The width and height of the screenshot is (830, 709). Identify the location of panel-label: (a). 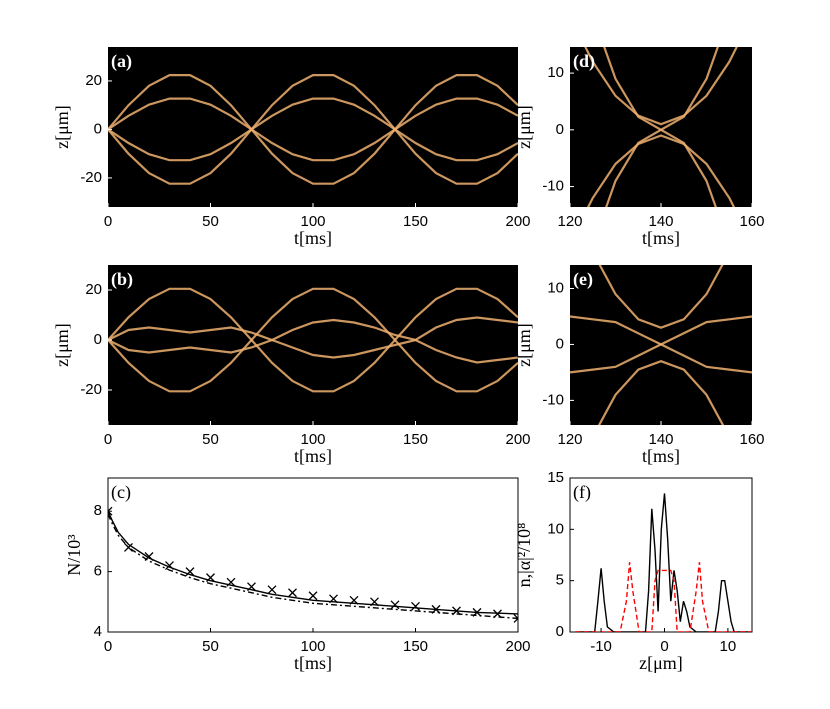
(121, 61).